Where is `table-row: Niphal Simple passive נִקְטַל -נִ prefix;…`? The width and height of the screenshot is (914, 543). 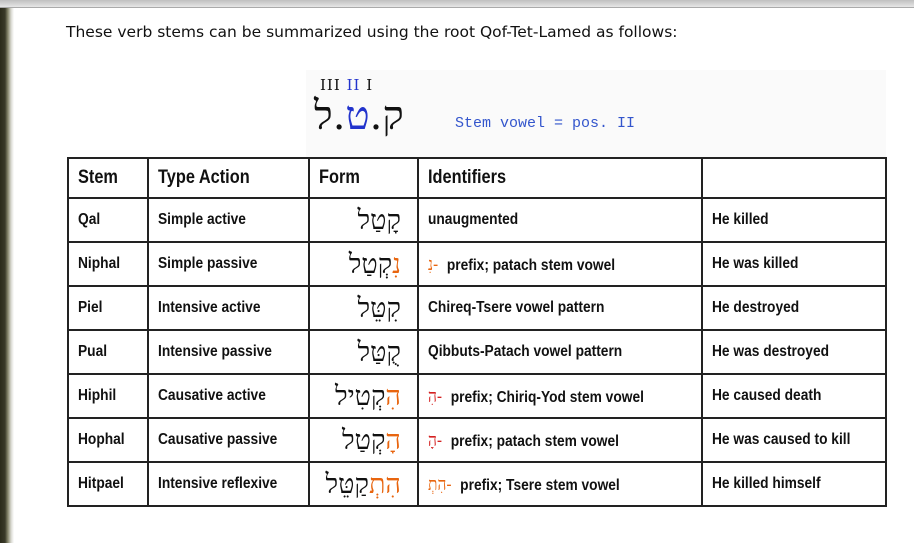
table-row: Niphal Simple passive נִקְטַל -נִ prefix;… is located at coordinates (477, 264).